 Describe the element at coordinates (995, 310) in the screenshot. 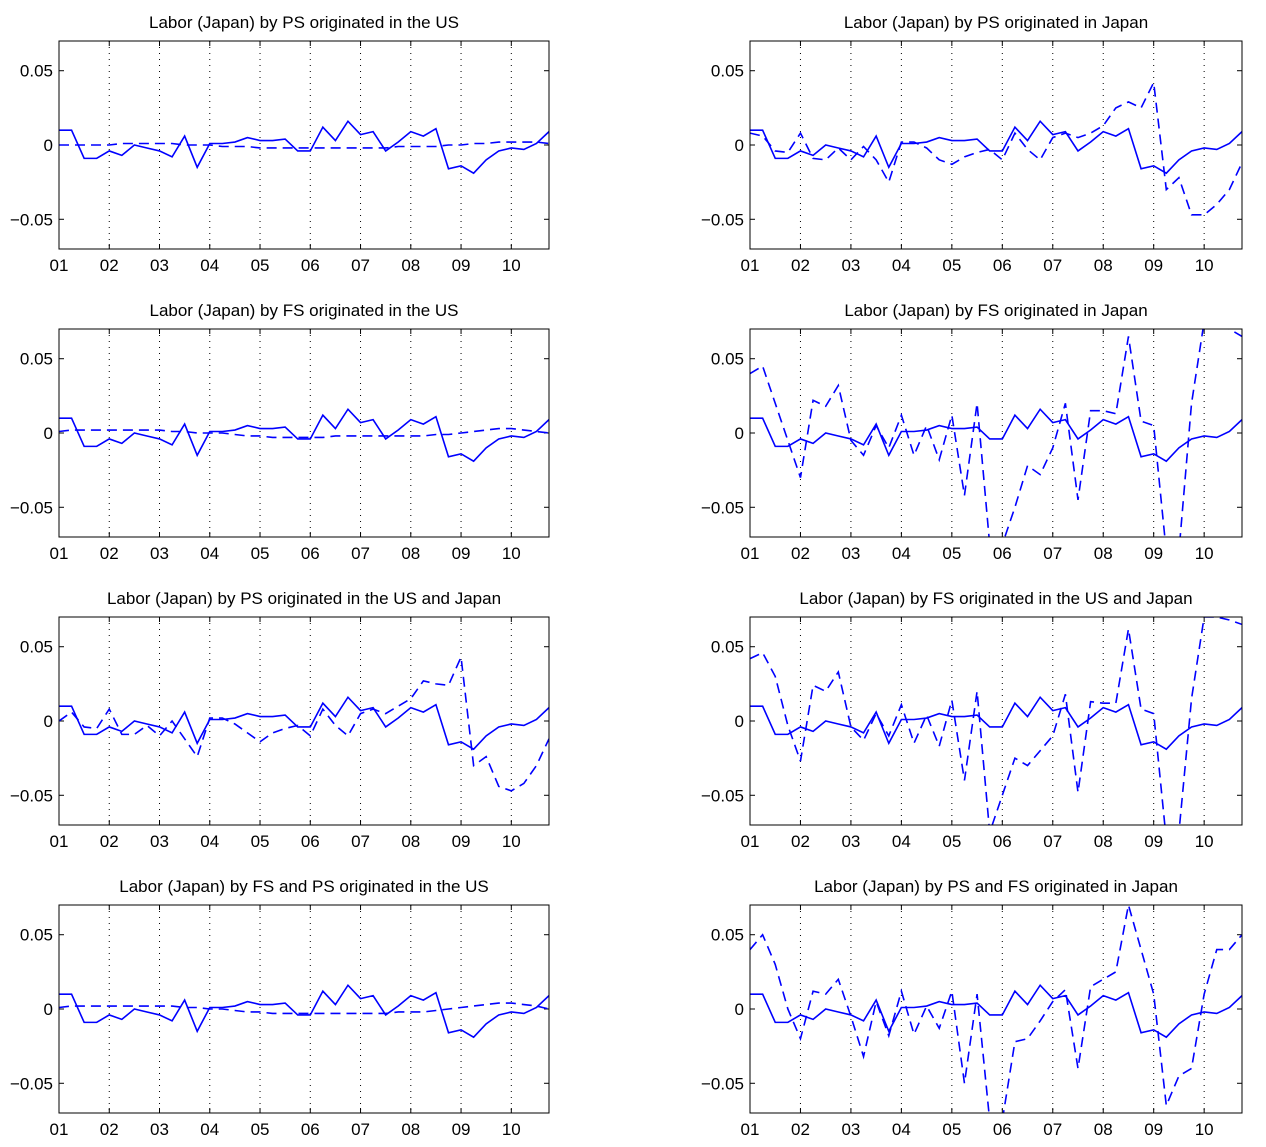

I see `subplot-title: Labor (Japan) by FS originated in Japan` at that location.